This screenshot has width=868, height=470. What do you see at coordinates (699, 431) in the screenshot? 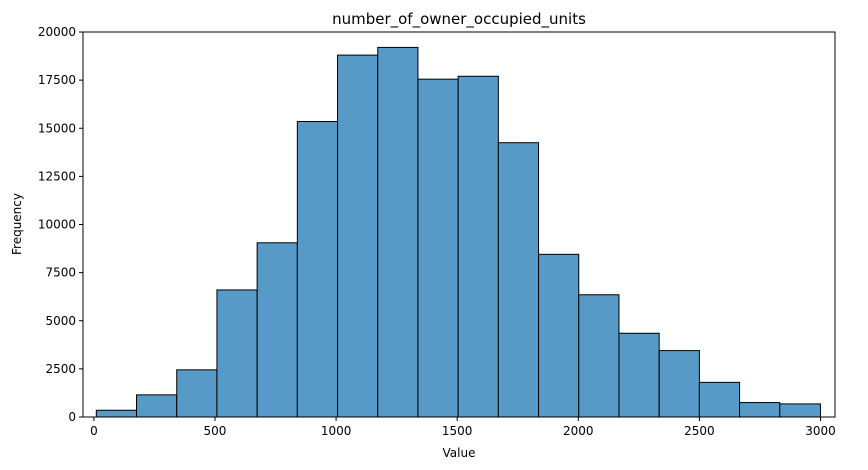
I see `x-tick-label: 2500` at bounding box center [699, 431].